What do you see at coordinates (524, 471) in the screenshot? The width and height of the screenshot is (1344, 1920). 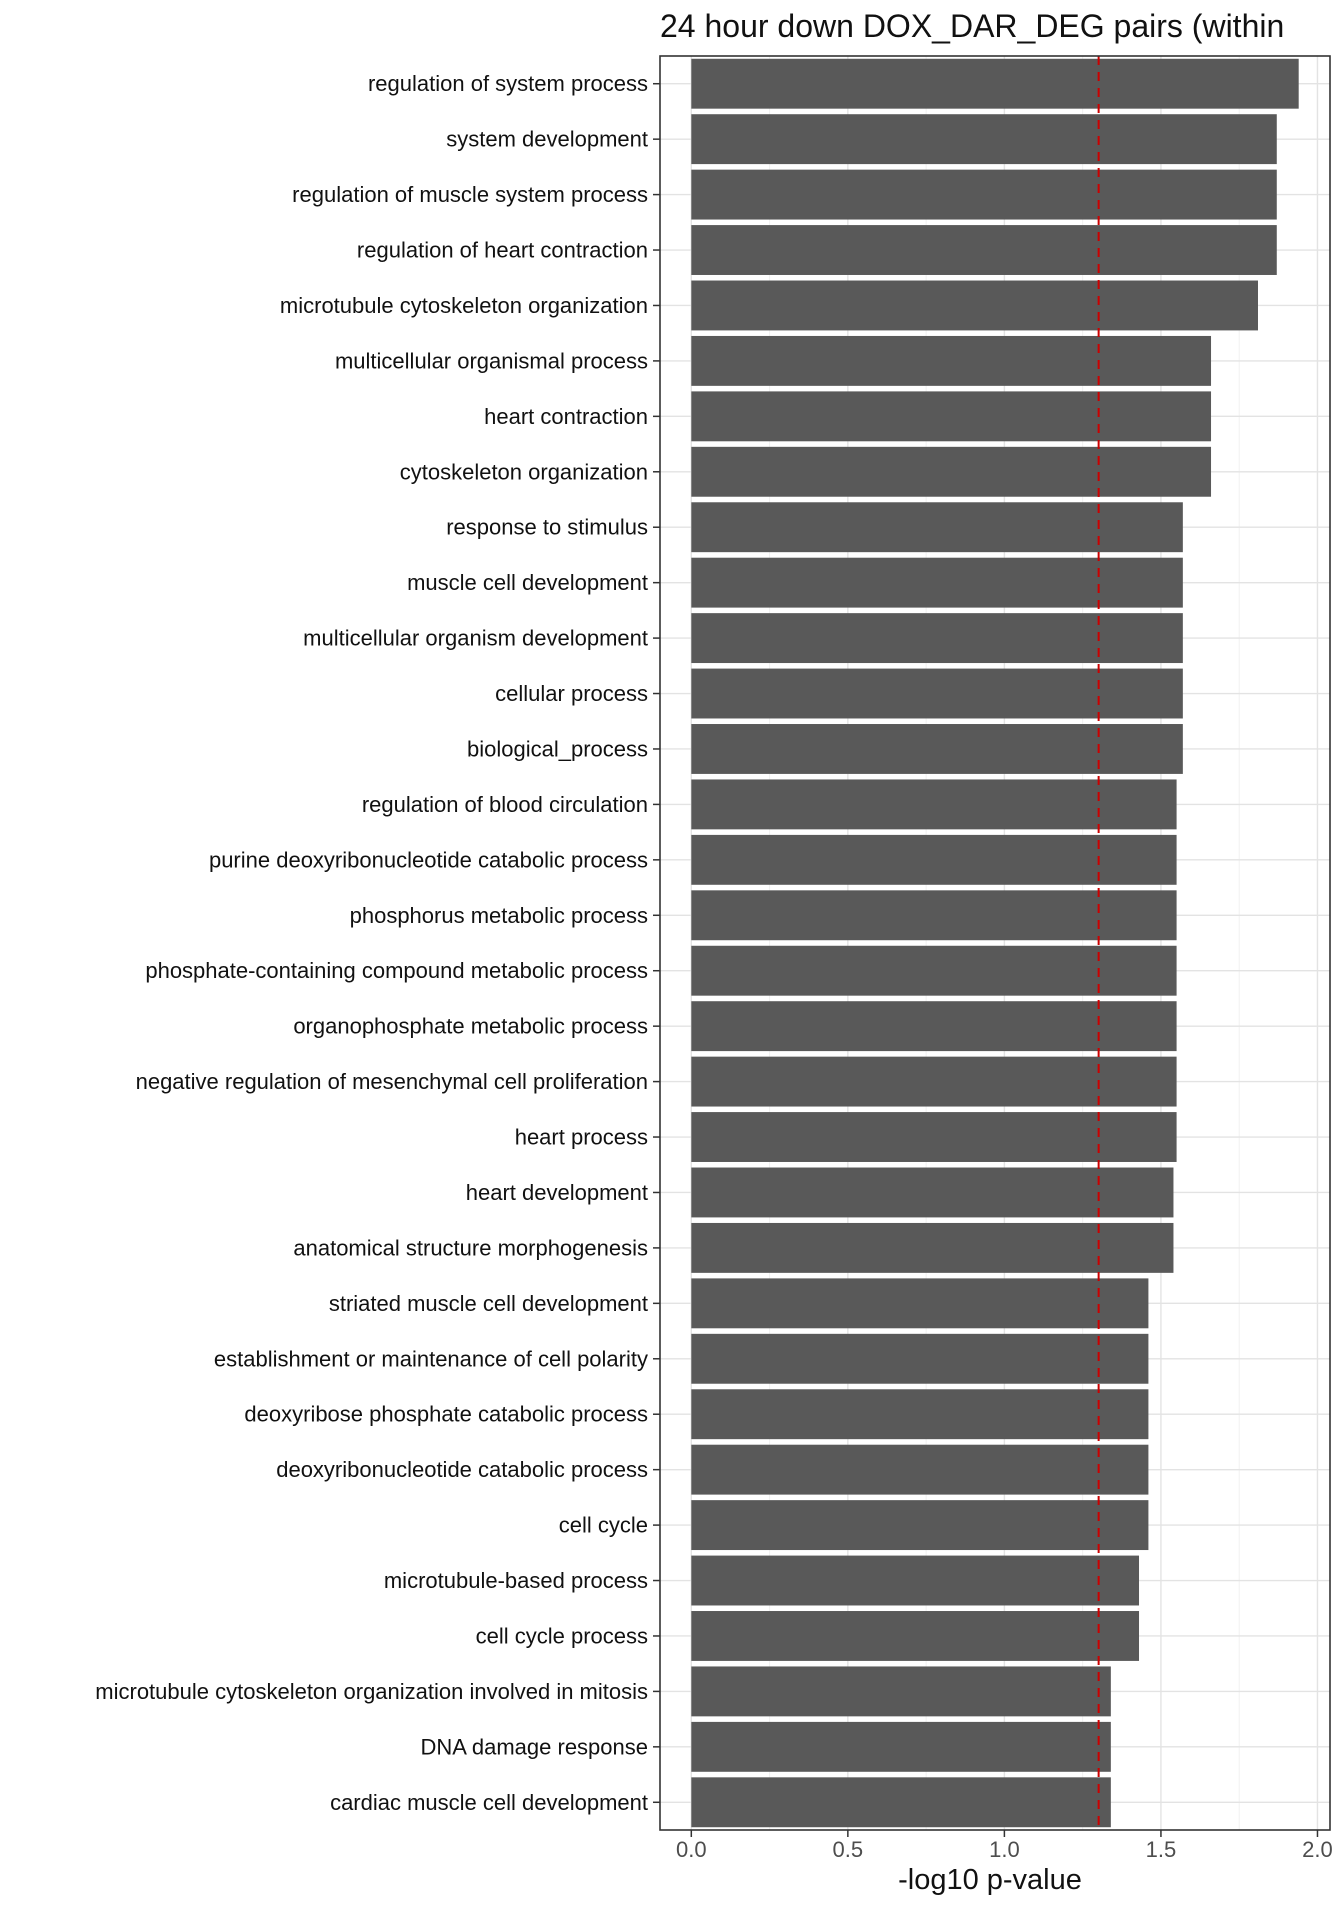 I see `y-tick-label: cytoskeleton organization` at bounding box center [524, 471].